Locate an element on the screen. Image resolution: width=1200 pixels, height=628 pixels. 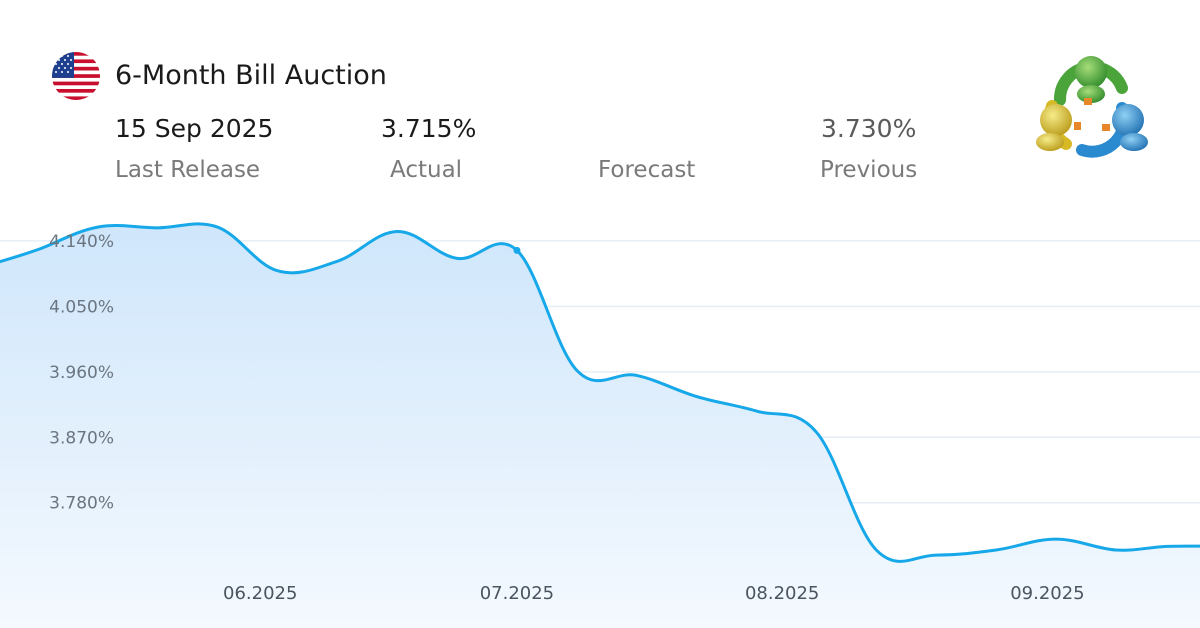
last-release-label: Last Release is located at coordinates (188, 170).